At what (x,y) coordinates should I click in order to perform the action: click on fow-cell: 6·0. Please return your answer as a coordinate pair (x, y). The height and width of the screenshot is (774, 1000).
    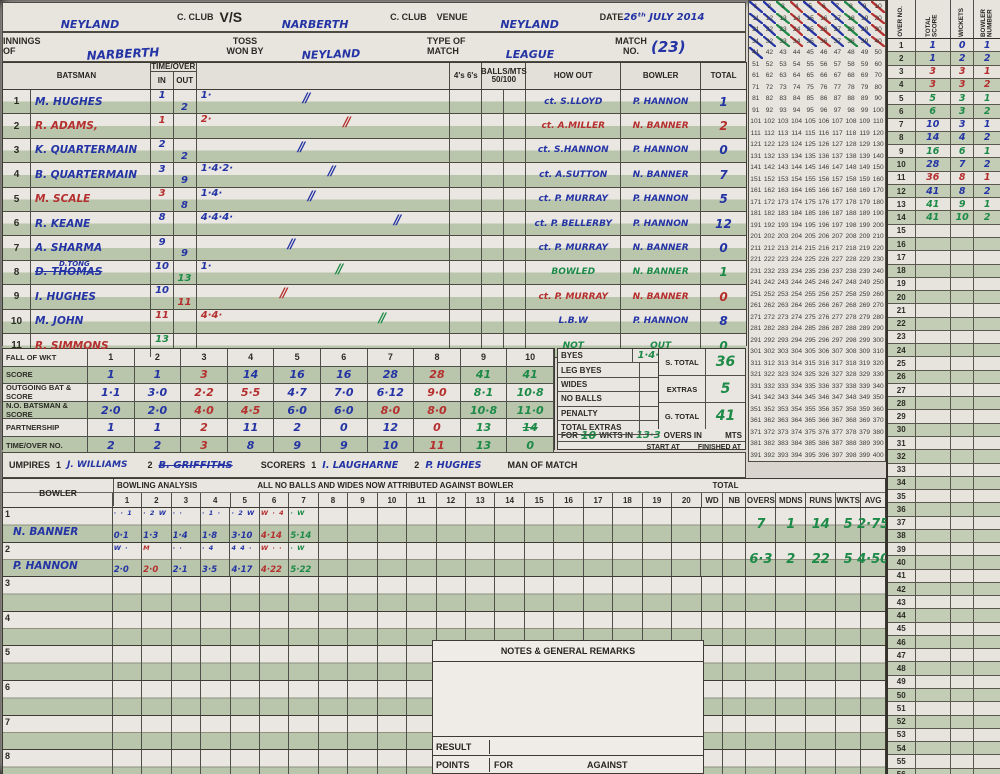
    Looking at the image, I should click on (344, 410).